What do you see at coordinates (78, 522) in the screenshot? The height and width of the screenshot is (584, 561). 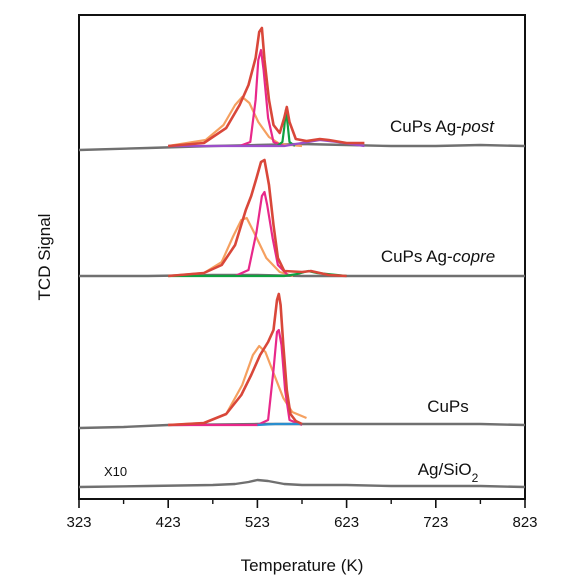 I see `x-tick-label: 323` at bounding box center [78, 522].